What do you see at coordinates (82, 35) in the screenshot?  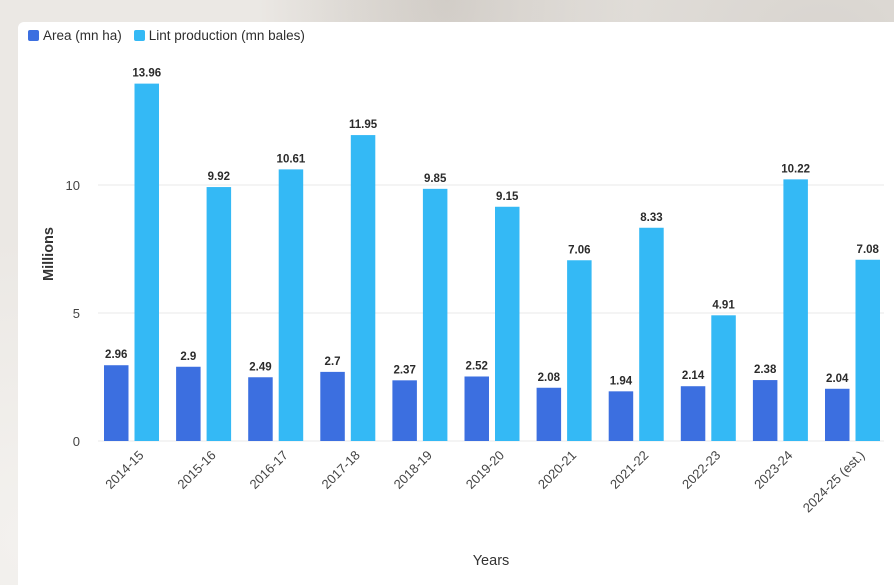 I see `legend-label-area: Area (mn ha)` at bounding box center [82, 35].